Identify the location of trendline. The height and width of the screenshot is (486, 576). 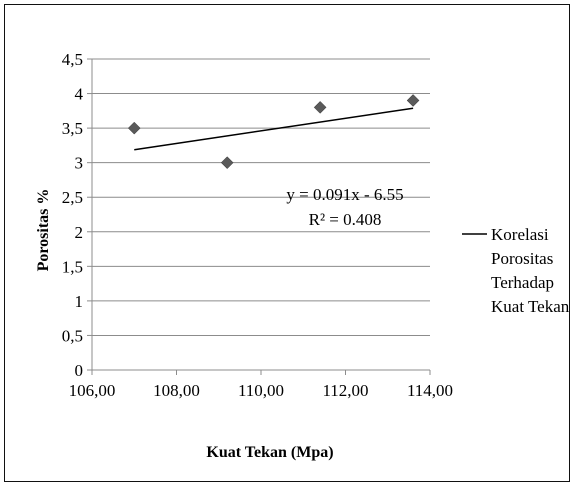
(274, 129).